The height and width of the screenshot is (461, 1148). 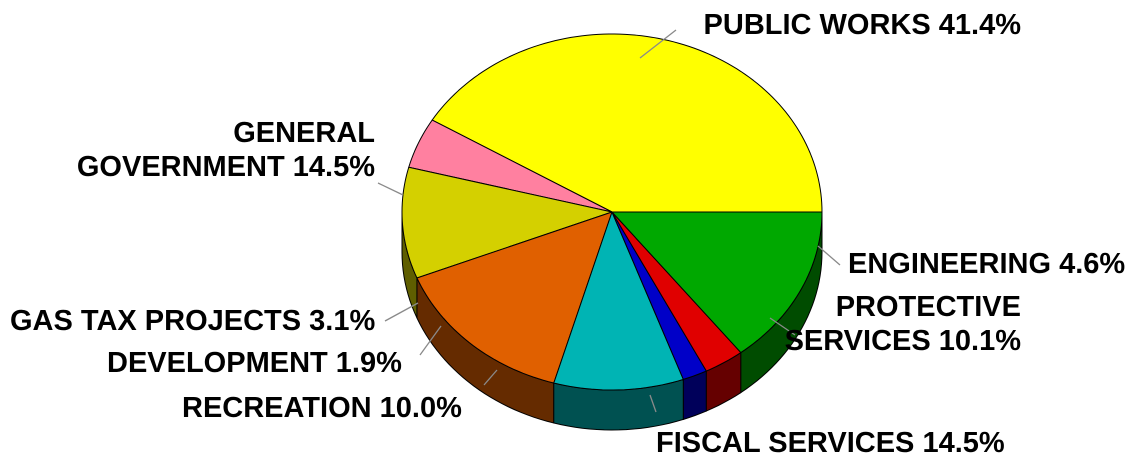 I want to click on slice-label-1: PUBLIC WORKS 41.4%, so click(x=863, y=25).